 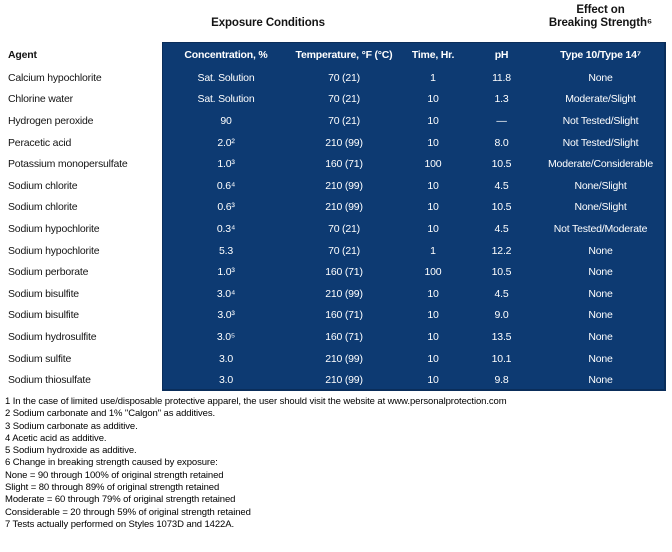 I want to click on ph-cell: 1.3, so click(x=501, y=99).